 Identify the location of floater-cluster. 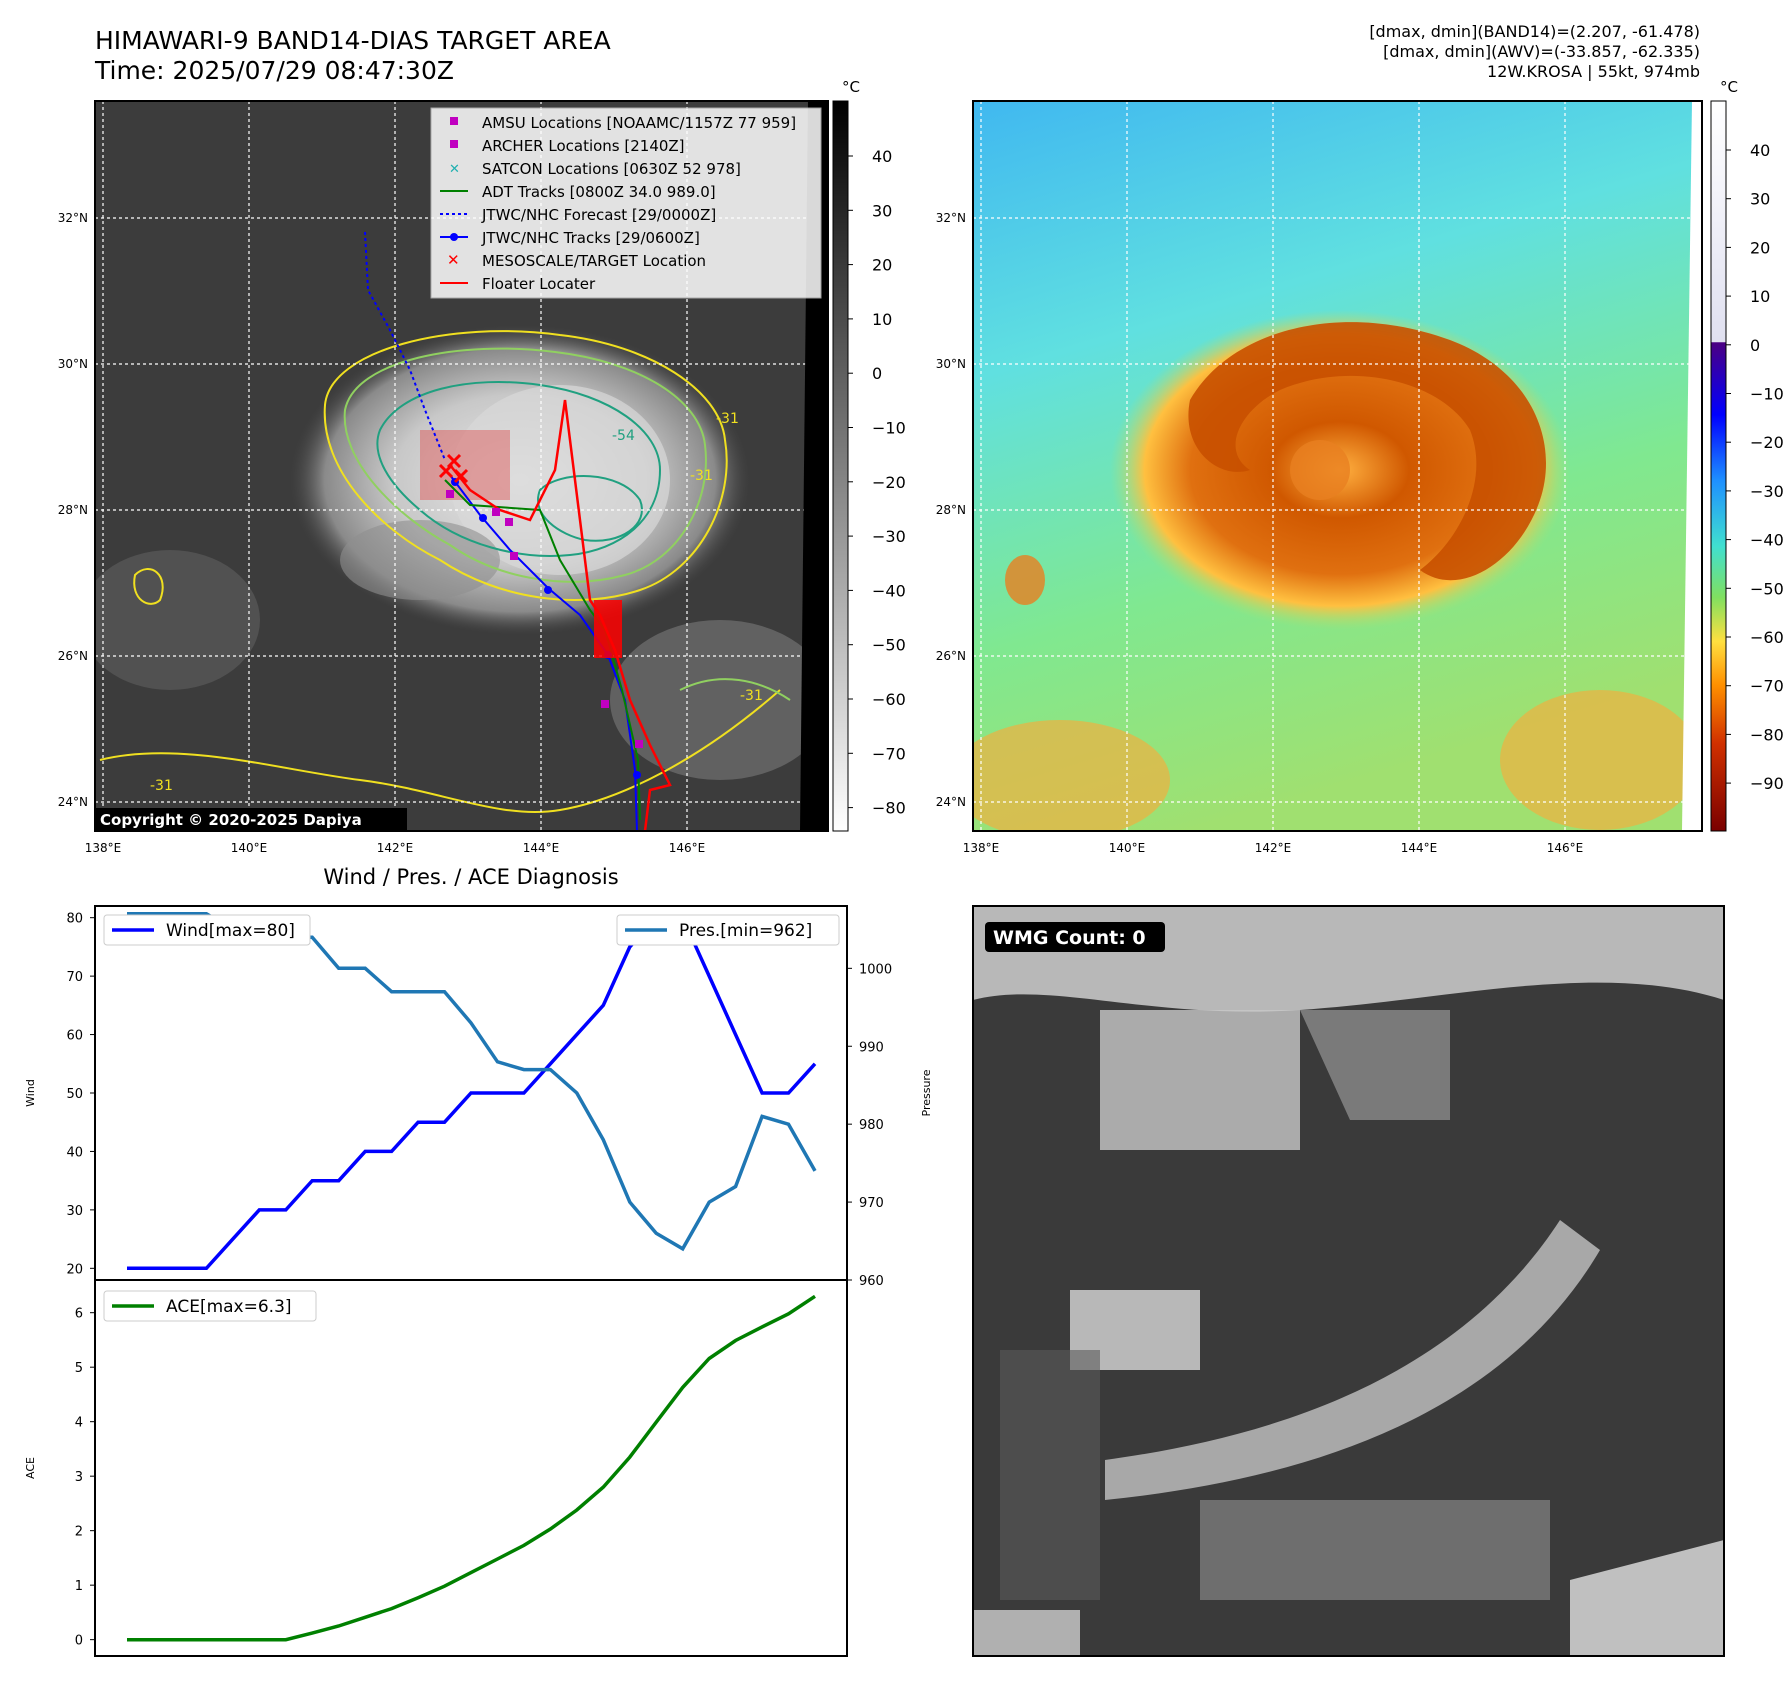
(608, 629).